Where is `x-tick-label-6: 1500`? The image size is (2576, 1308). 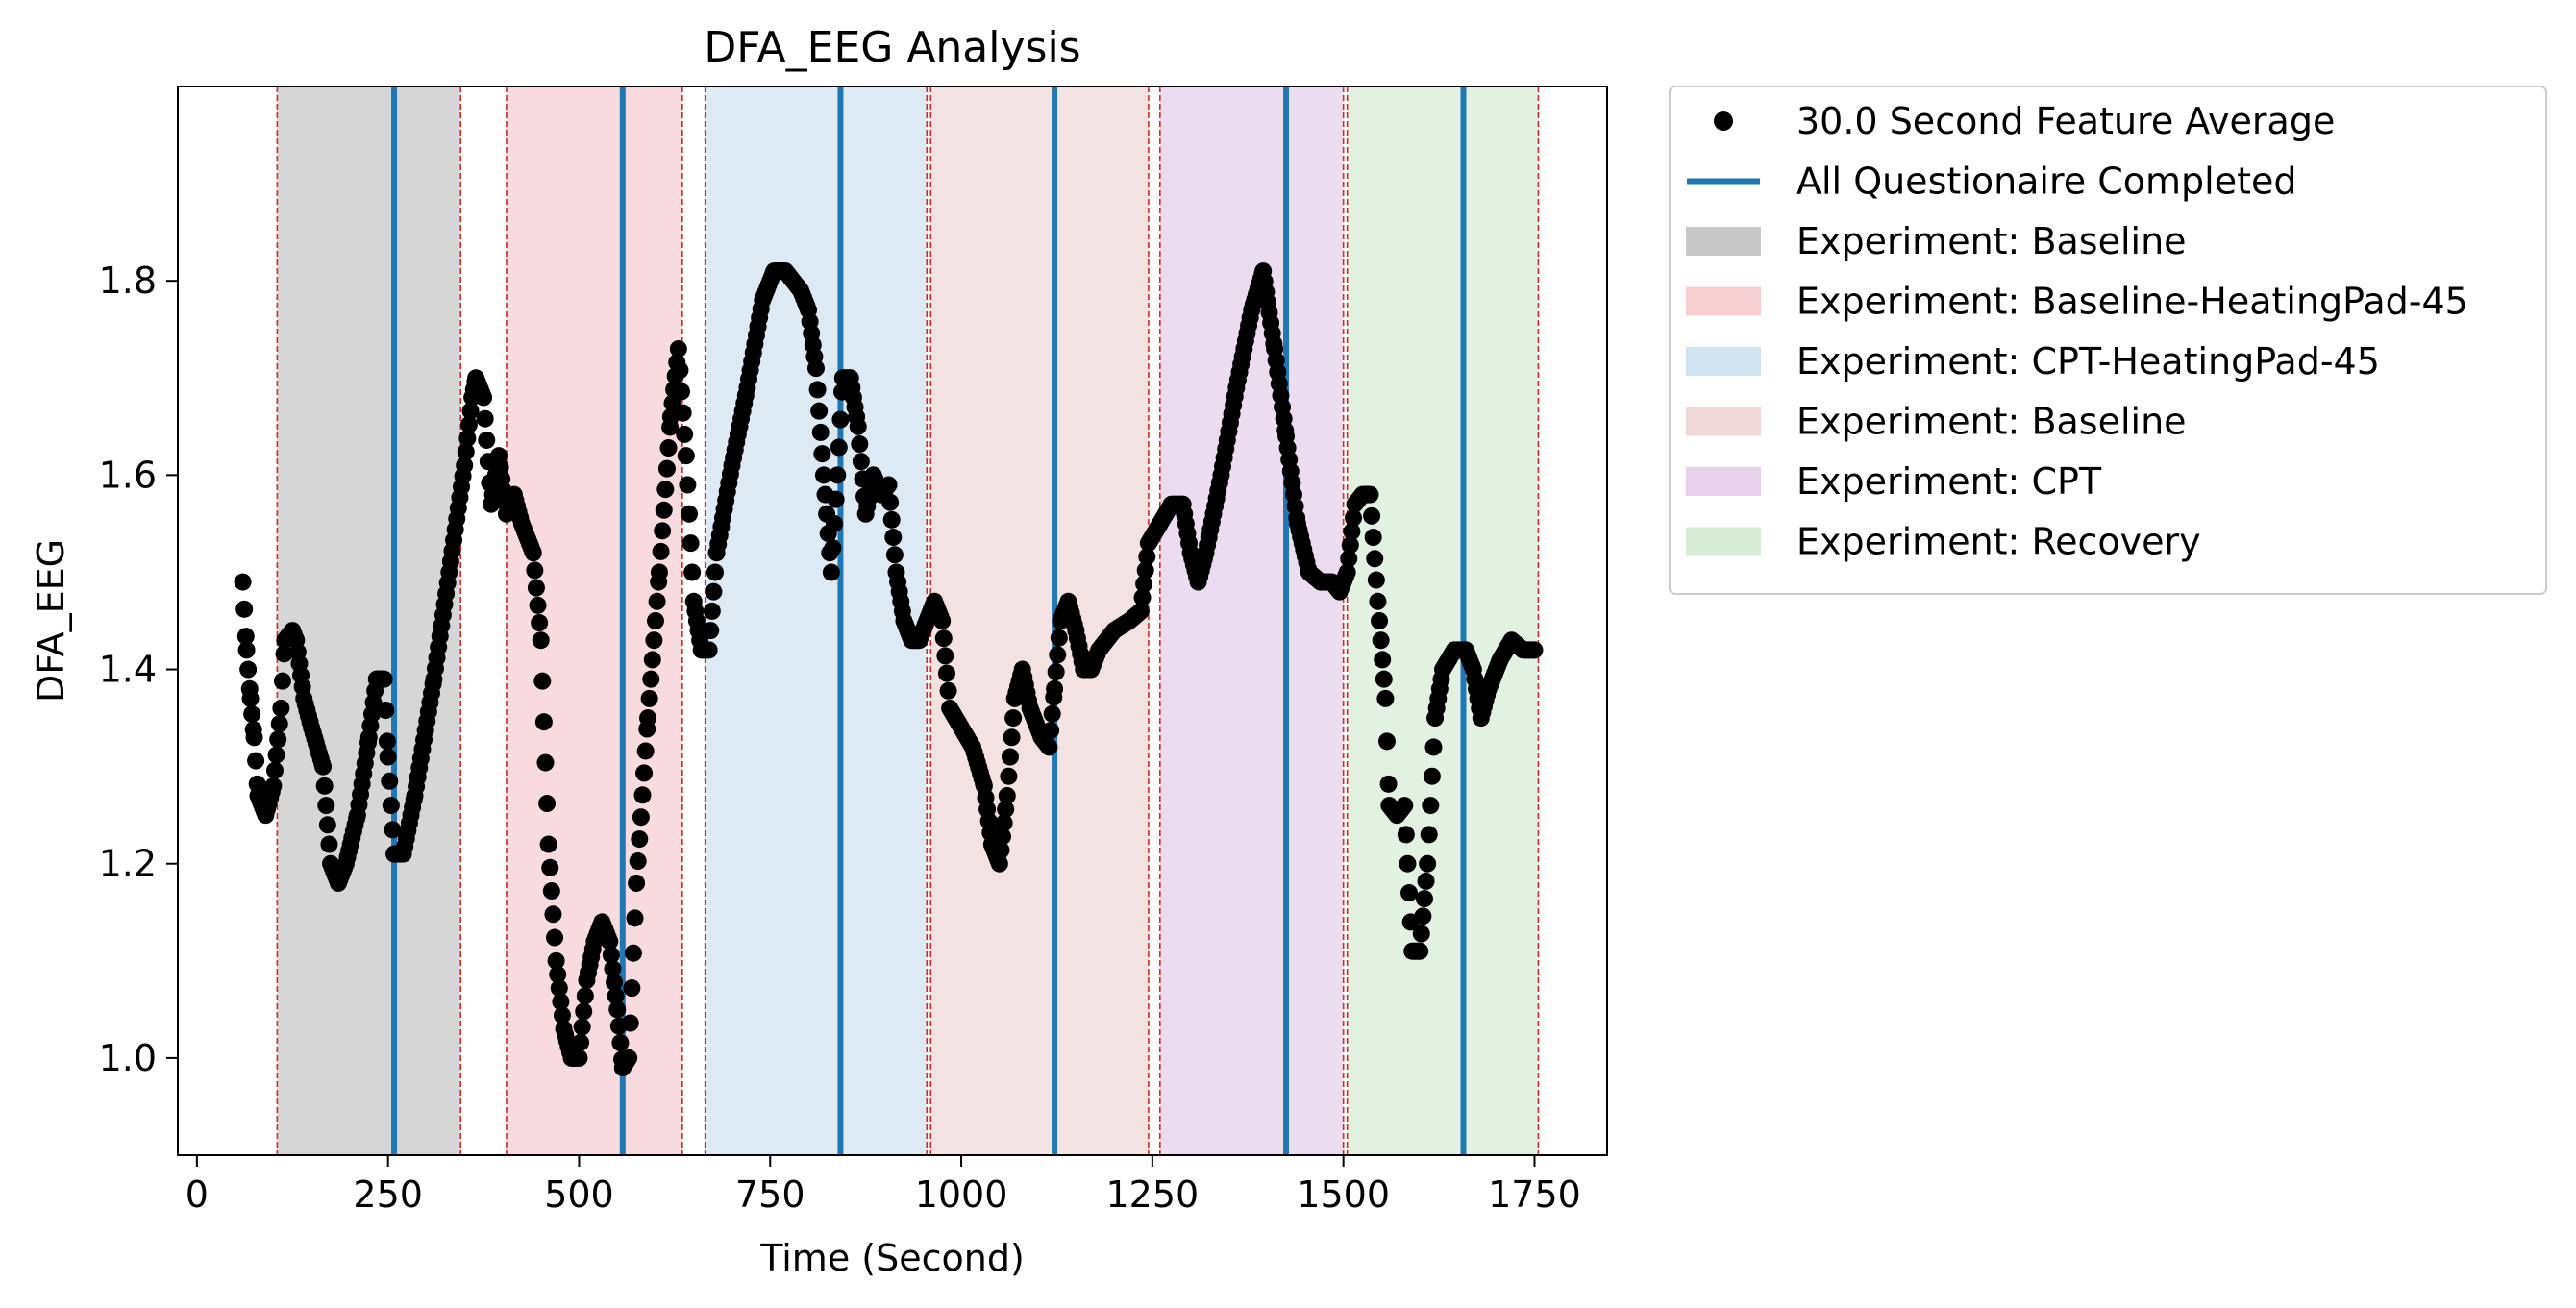
x-tick-label-6: 1500 is located at coordinates (1343, 1194).